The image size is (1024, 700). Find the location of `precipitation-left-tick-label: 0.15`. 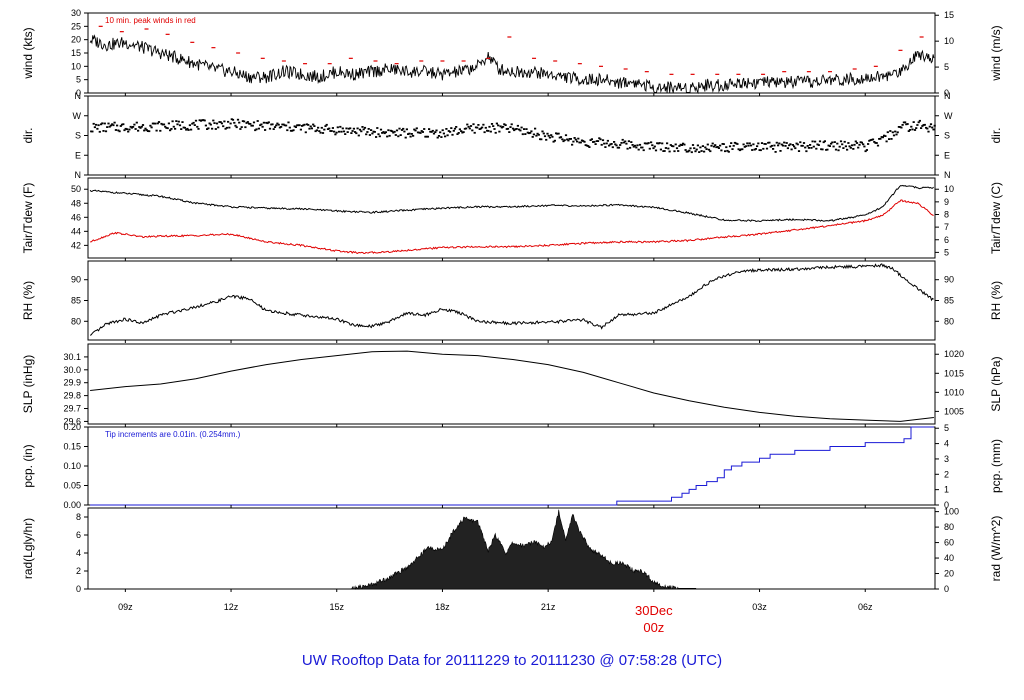

precipitation-left-tick-label: 0.15 is located at coordinates (72, 447).